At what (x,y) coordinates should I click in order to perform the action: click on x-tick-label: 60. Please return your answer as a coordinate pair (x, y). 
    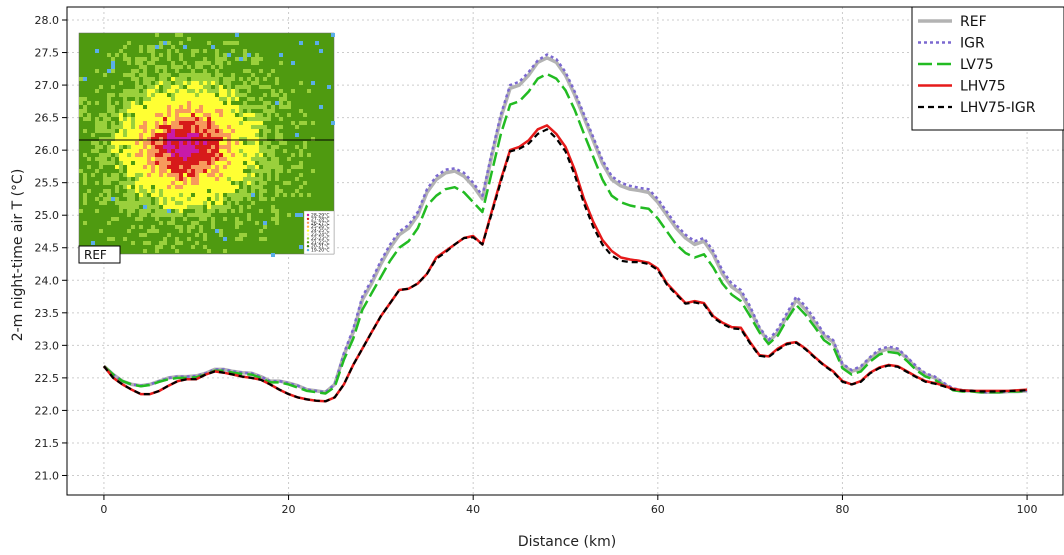
    Looking at the image, I should click on (658, 509).